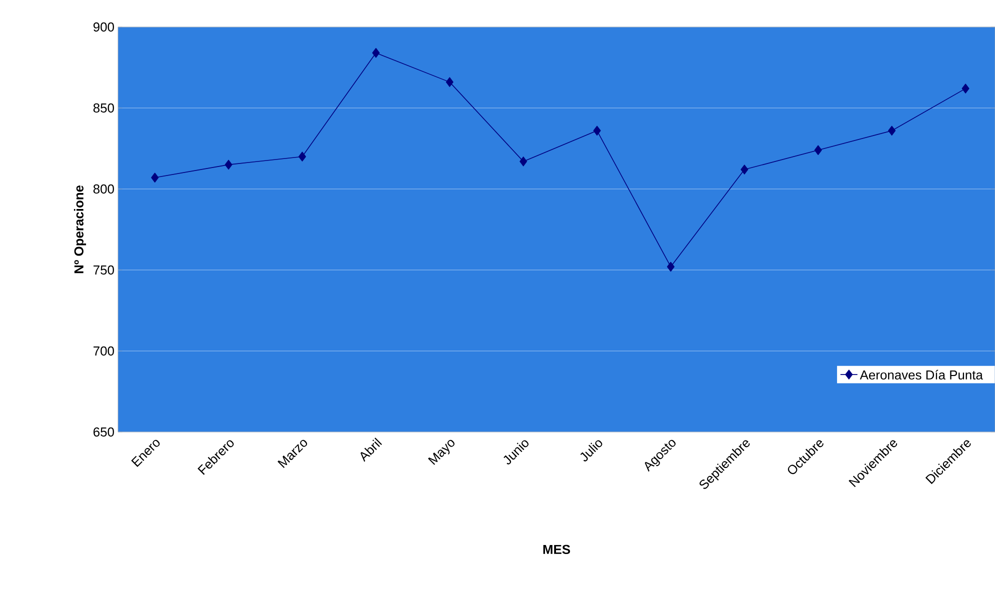 Image resolution: width=995 pixels, height=604 pixels. I want to click on x-axis-title: MES, so click(556, 549).